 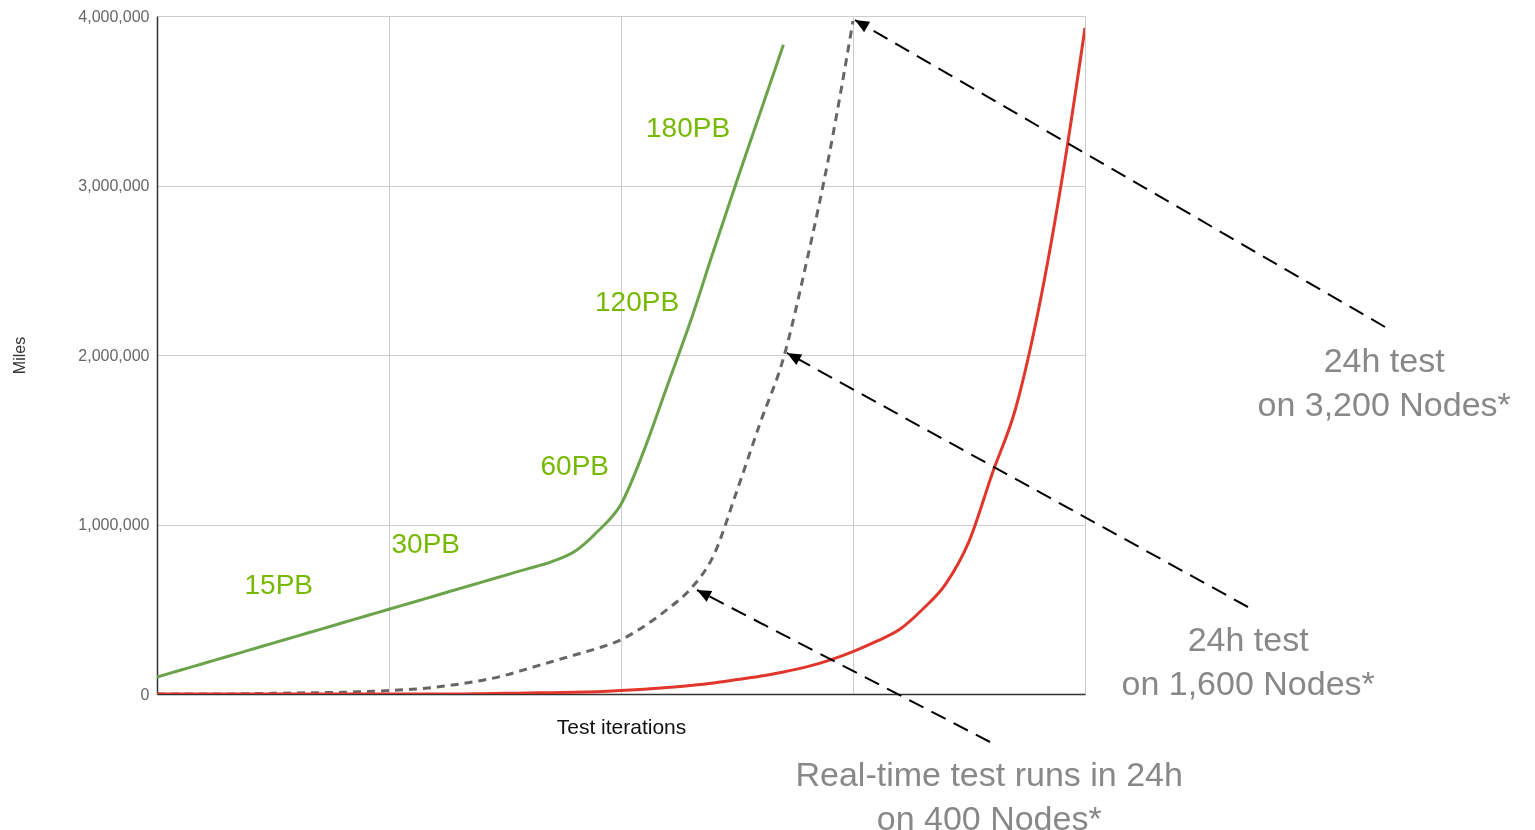 I want to click on y-tick-label: 1,000,000, so click(x=114, y=524).